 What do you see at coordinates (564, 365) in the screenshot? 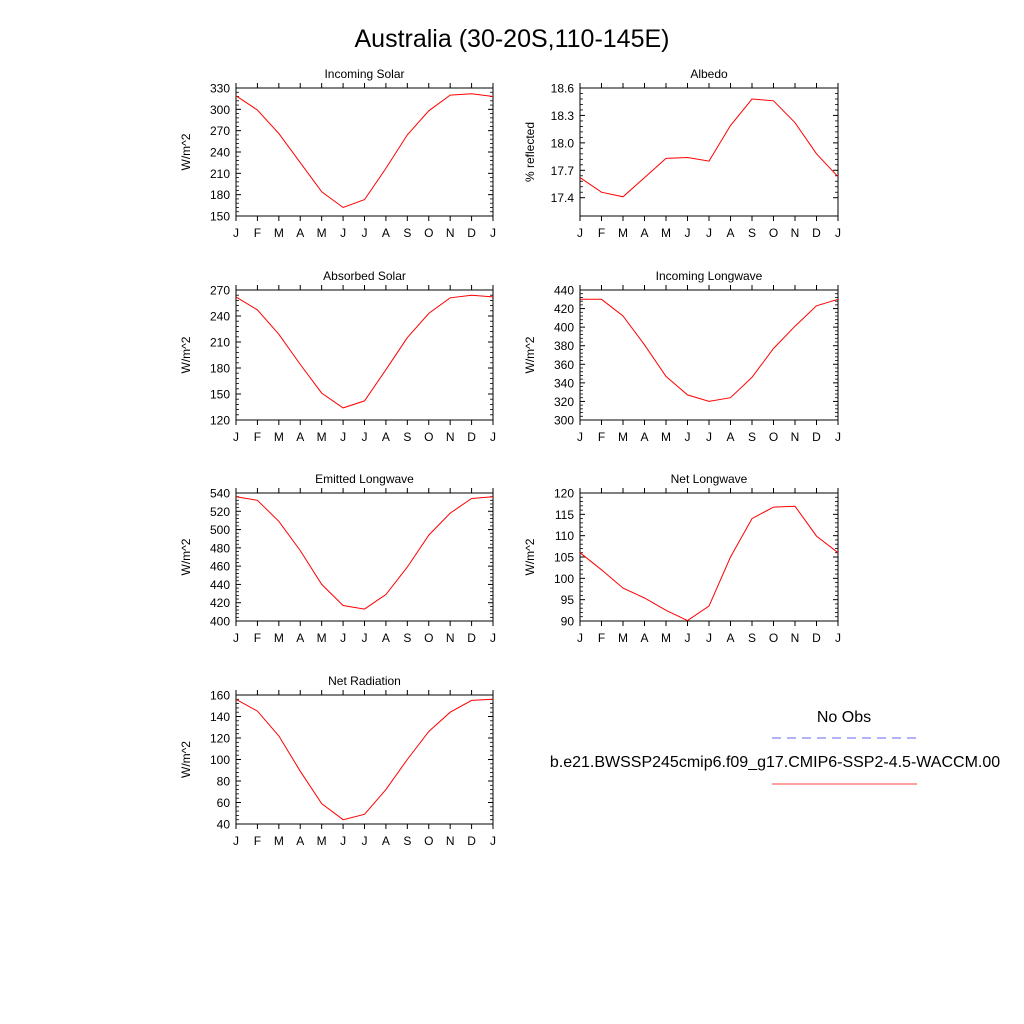
I see `y-tick-label: 360` at bounding box center [564, 365].